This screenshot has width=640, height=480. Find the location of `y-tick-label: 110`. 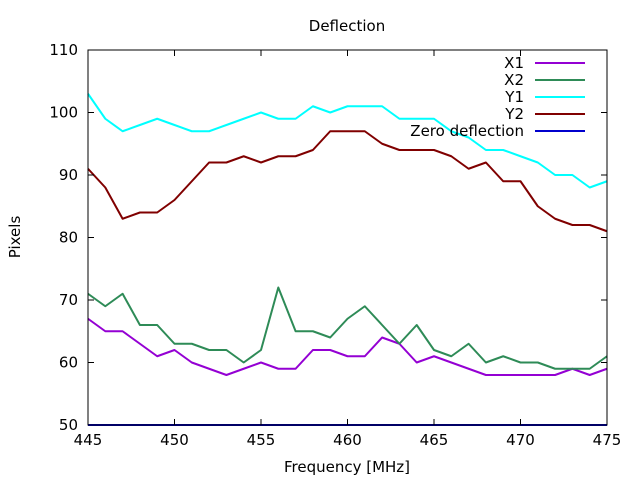

y-tick-label: 110 is located at coordinates (63, 50).